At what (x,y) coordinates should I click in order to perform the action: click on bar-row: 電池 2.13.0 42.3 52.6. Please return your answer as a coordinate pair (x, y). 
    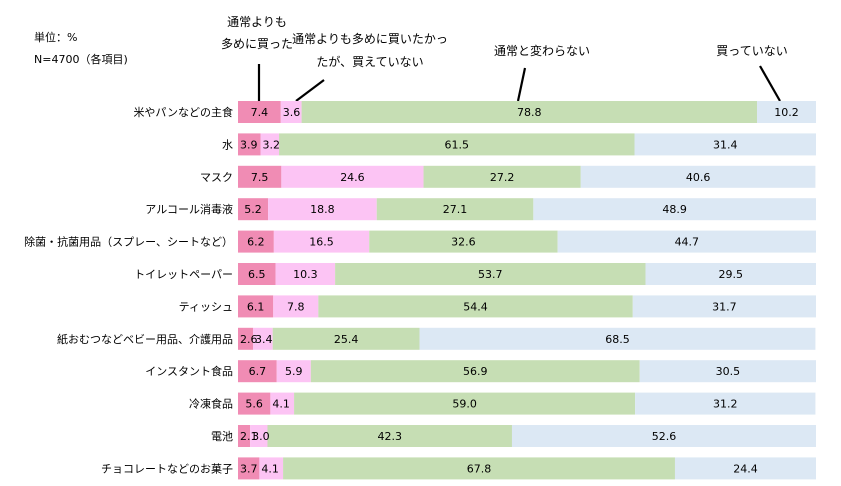
    Looking at the image, I should click on (513, 436).